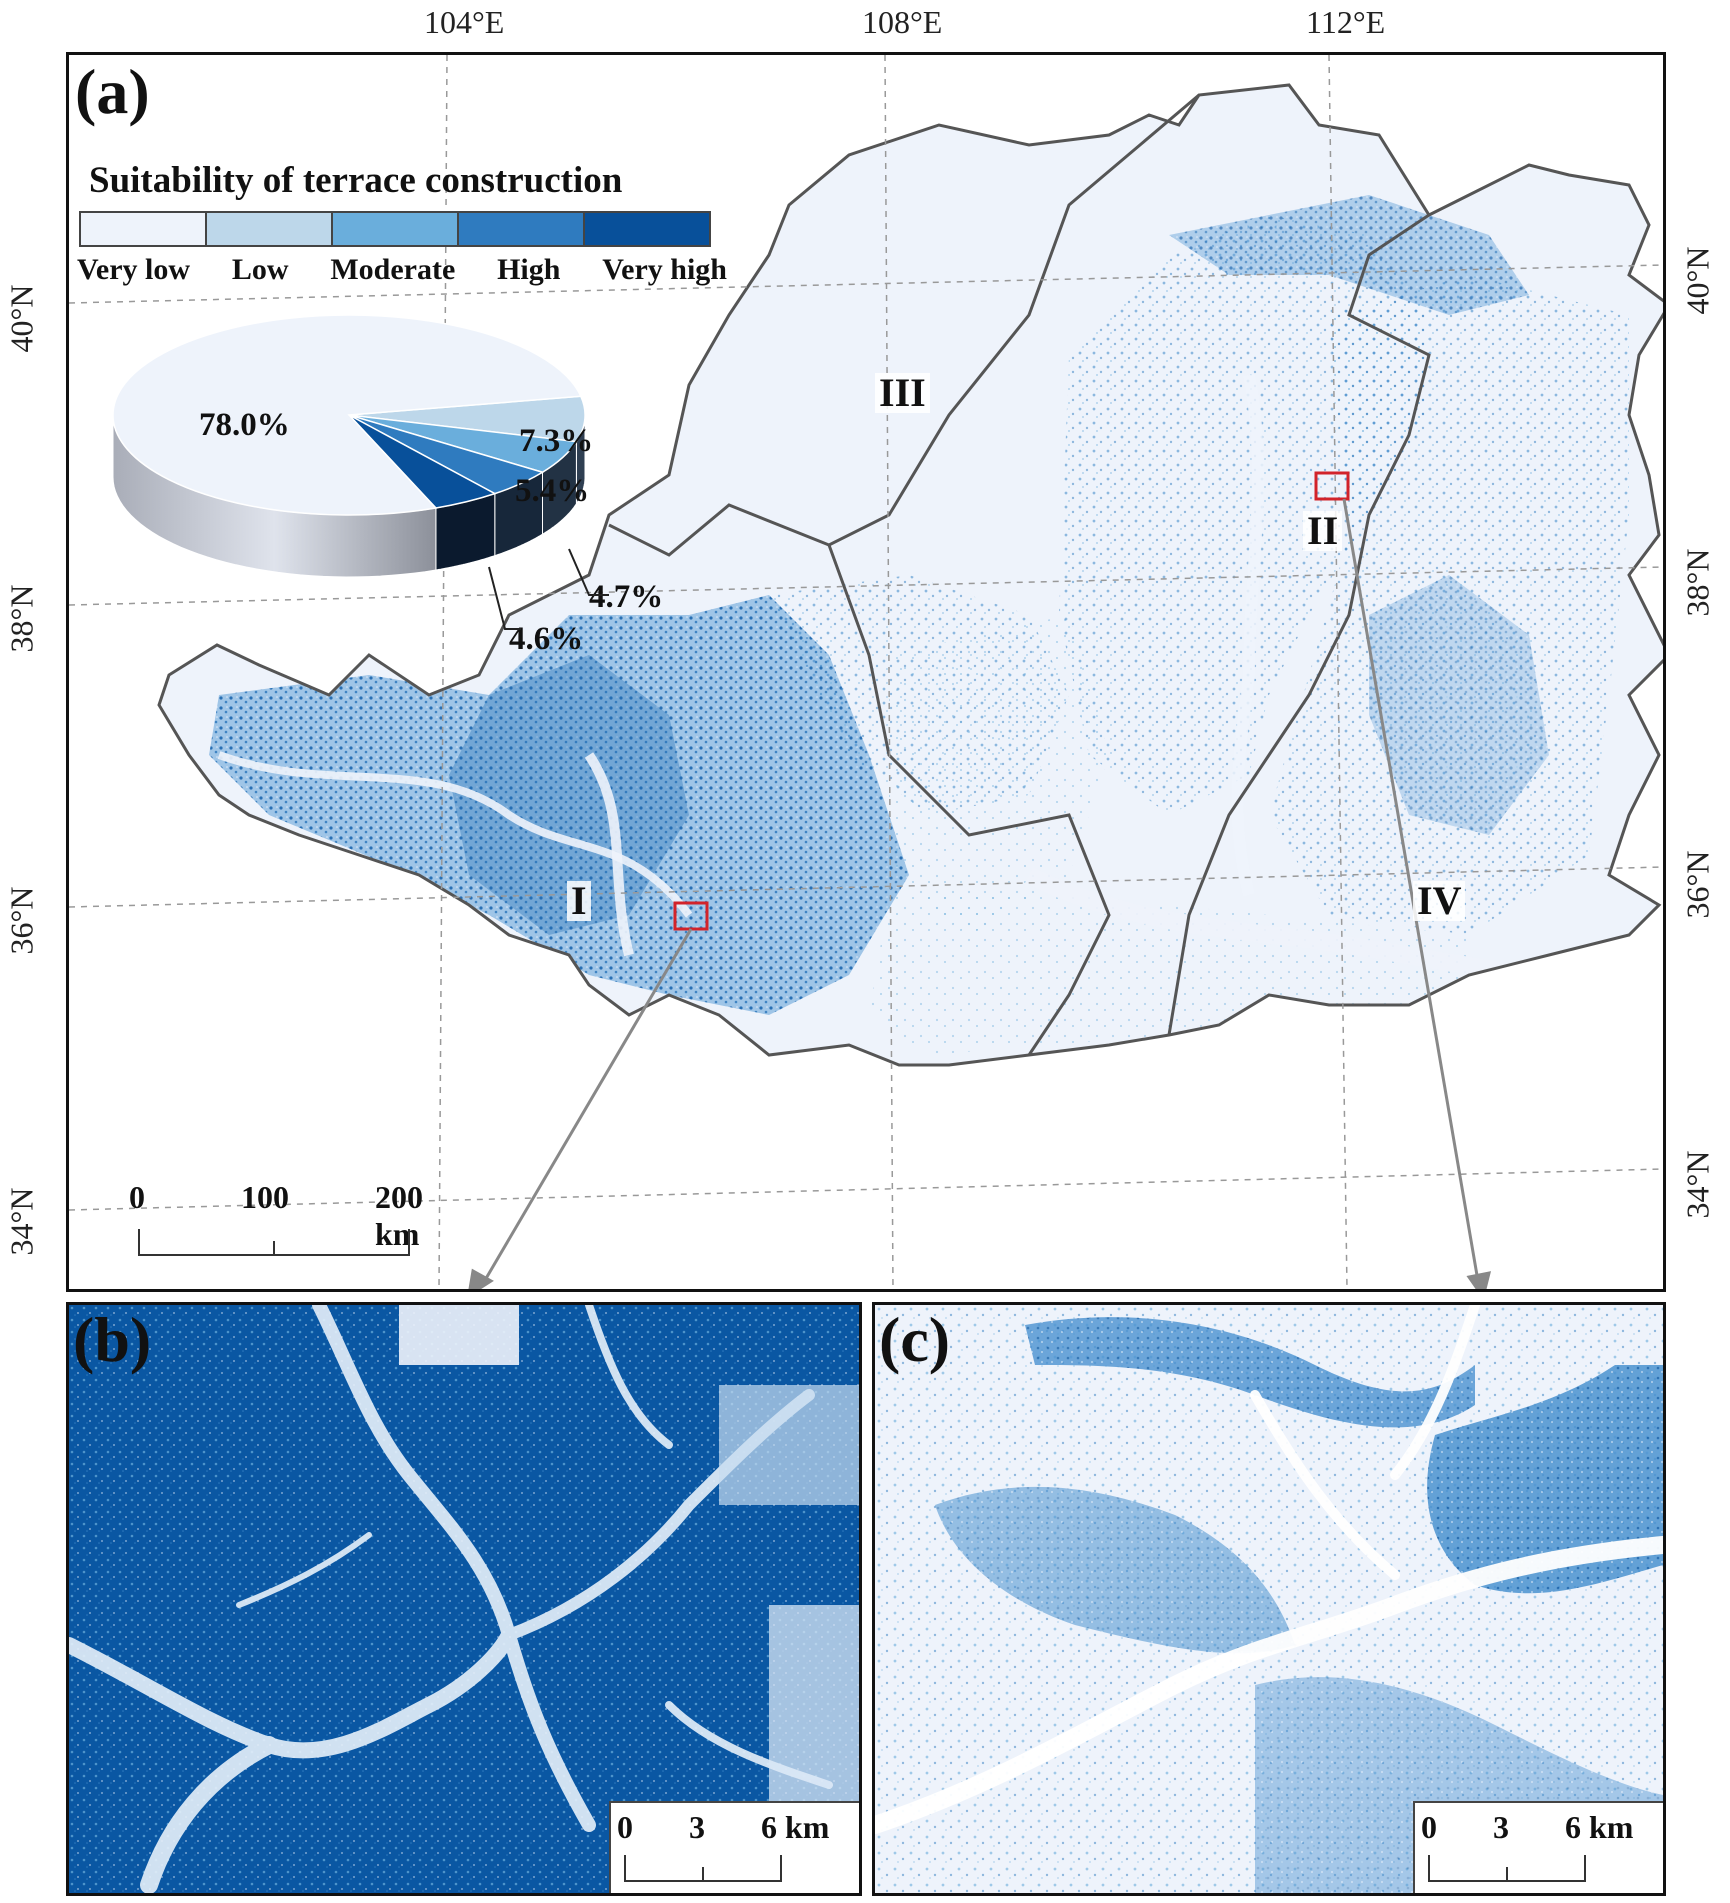 The width and height of the screenshot is (1730, 1903). Describe the element at coordinates (21, 318) in the screenshot. I see `lat-label-left-40: 40°N` at that location.